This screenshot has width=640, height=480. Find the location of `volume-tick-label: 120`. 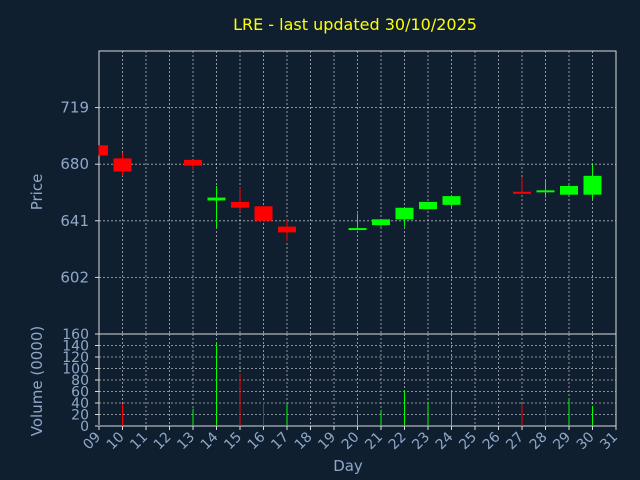

volume-tick-label: 120 is located at coordinates (75, 358).